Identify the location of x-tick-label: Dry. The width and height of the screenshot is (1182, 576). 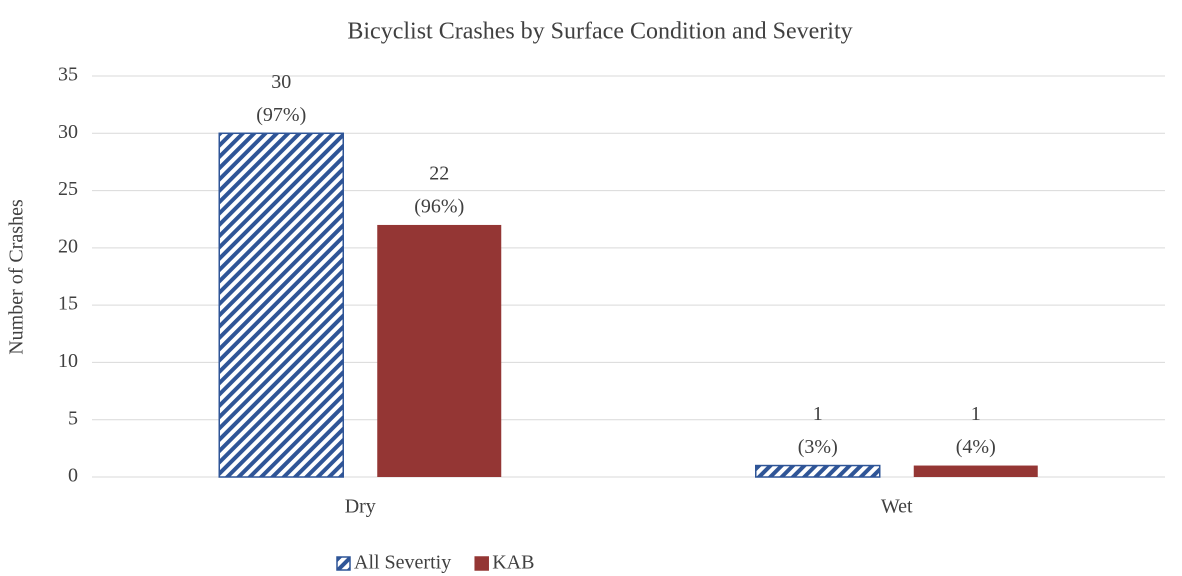
(360, 507).